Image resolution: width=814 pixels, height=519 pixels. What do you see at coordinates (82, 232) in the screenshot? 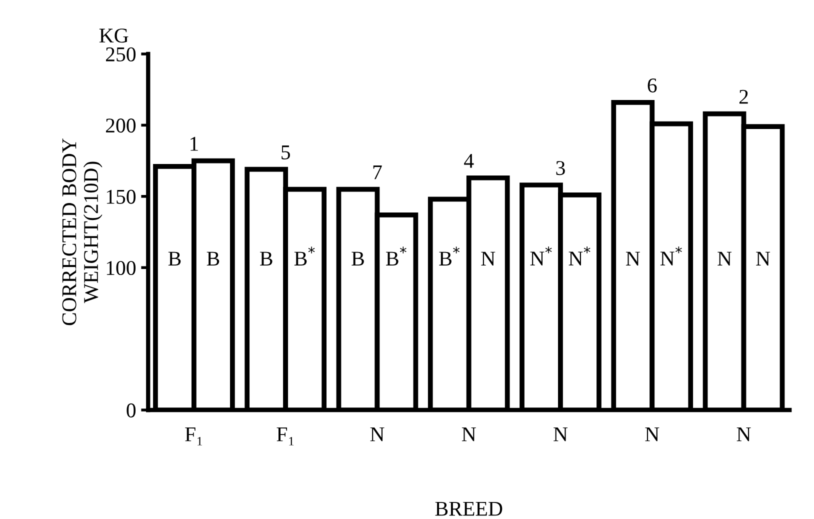
I see `y-axis-title: CORRECTED BODY WEIGHT(210D)` at bounding box center [82, 232].